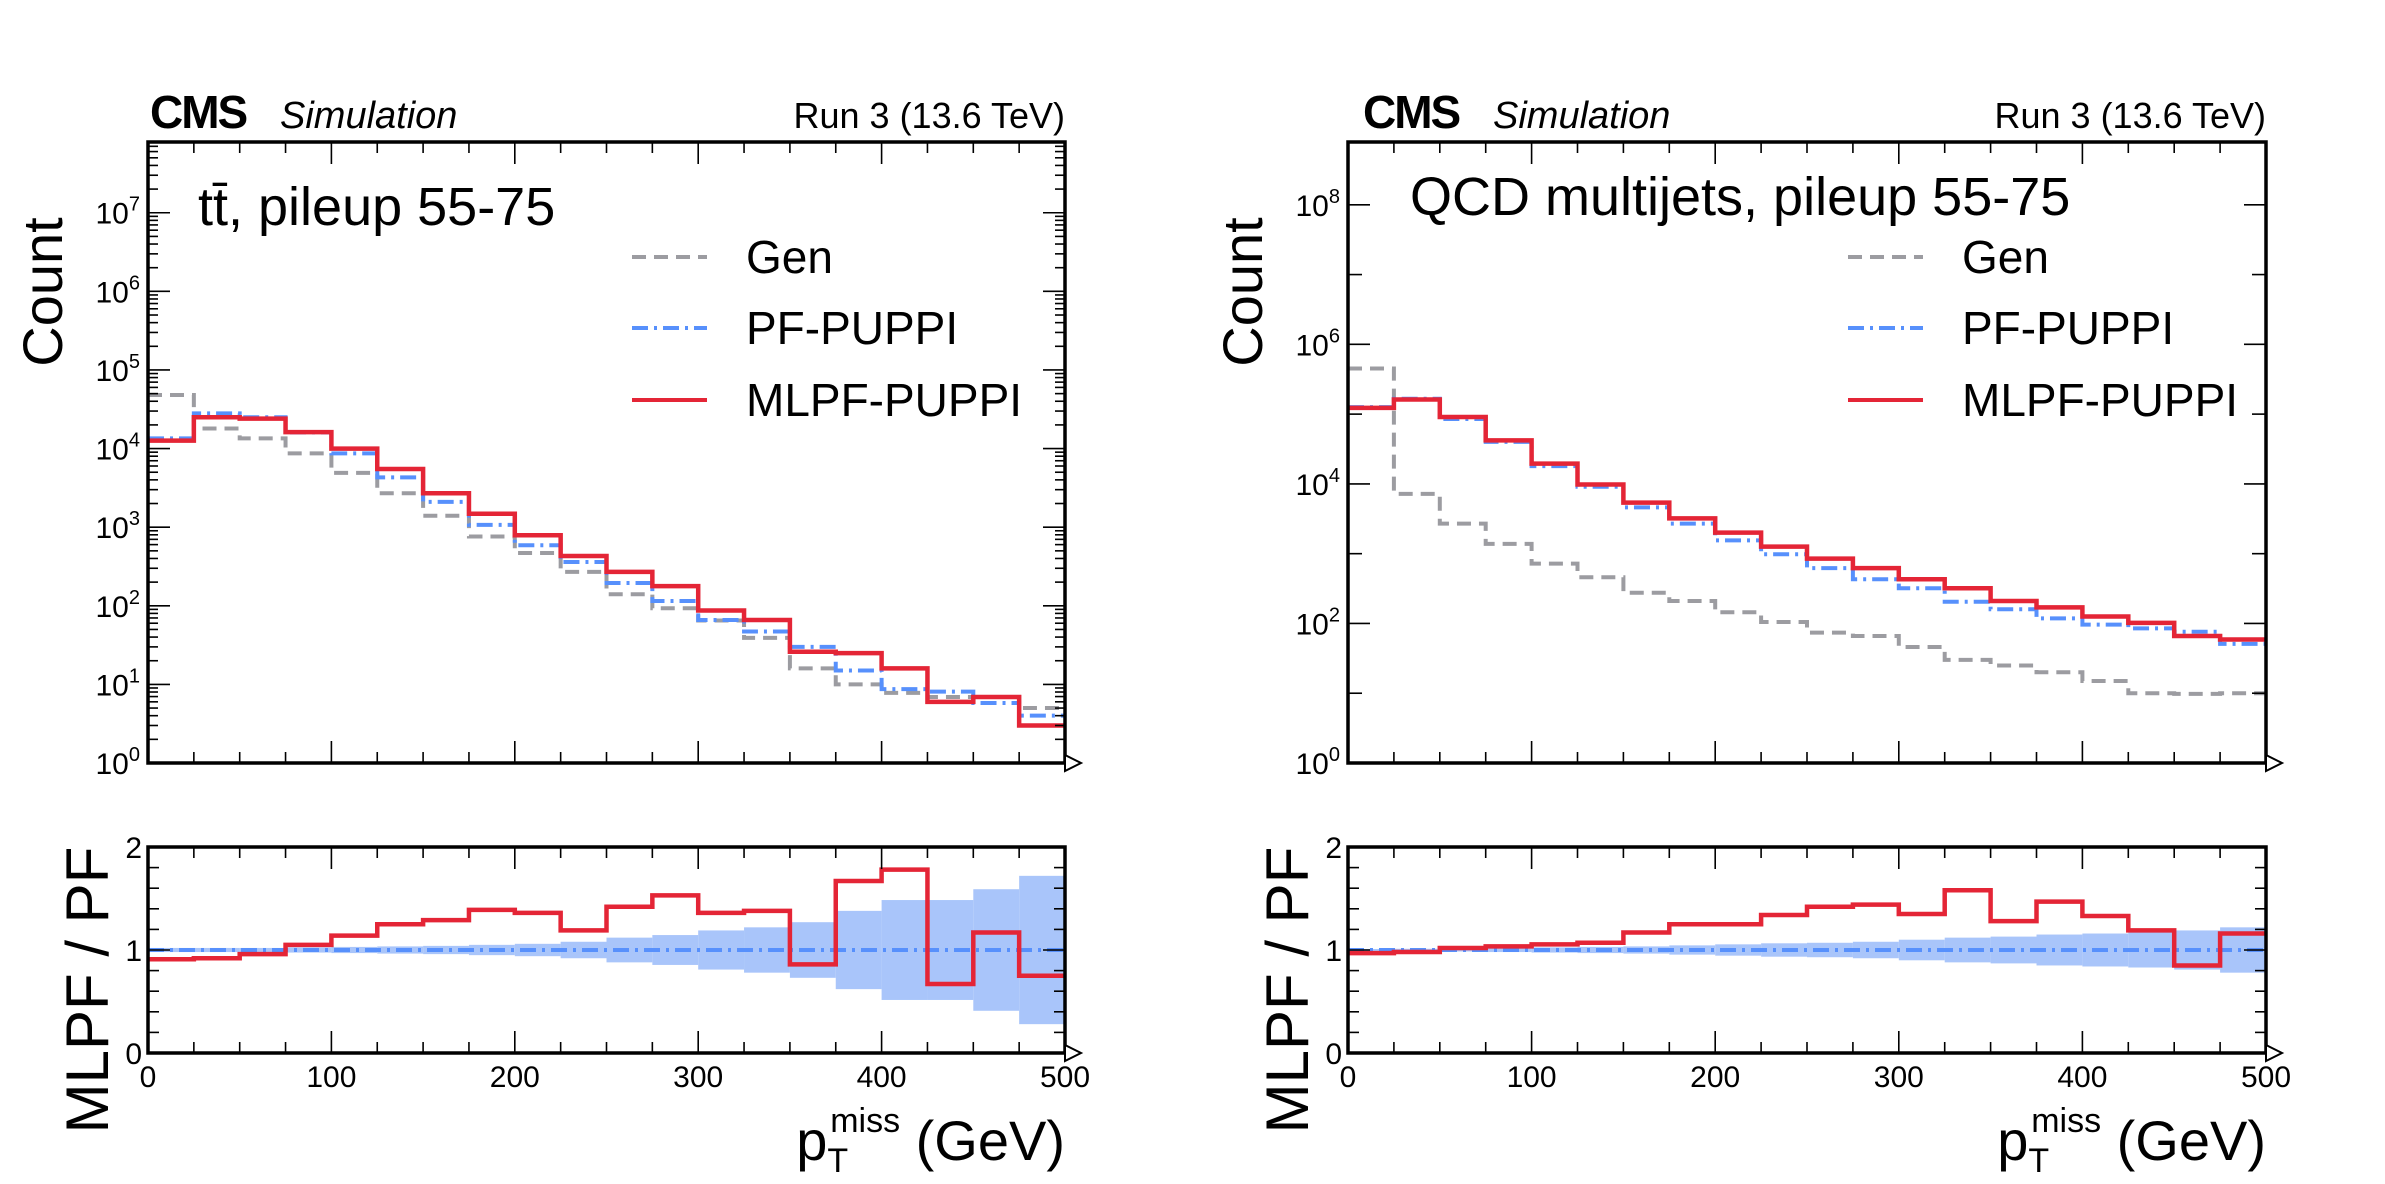 The image size is (2385, 1184). I want to click on process-label: QCD multijets, pileup 55-75, so click(1740, 197).